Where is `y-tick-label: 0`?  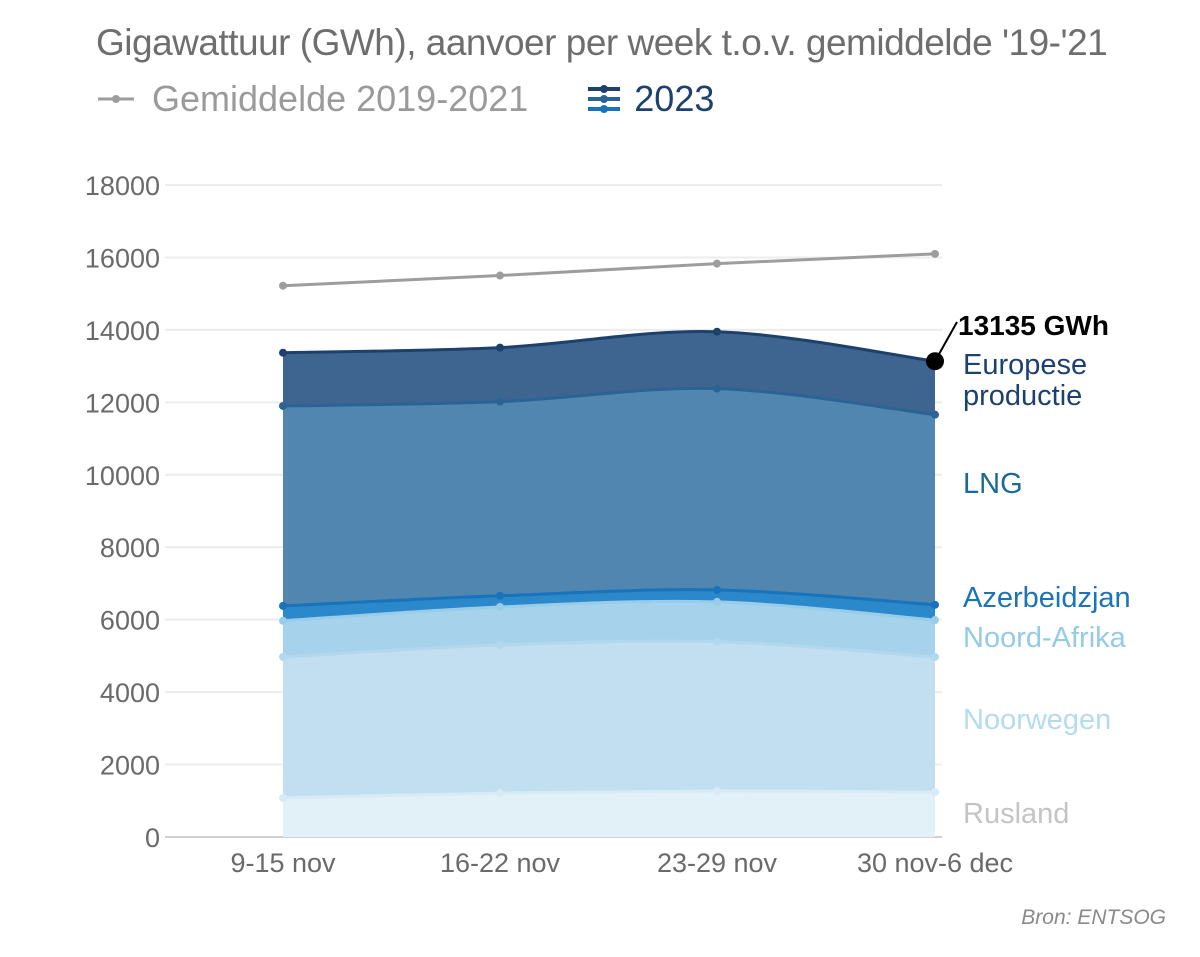 y-tick-label: 0 is located at coordinates (152, 838).